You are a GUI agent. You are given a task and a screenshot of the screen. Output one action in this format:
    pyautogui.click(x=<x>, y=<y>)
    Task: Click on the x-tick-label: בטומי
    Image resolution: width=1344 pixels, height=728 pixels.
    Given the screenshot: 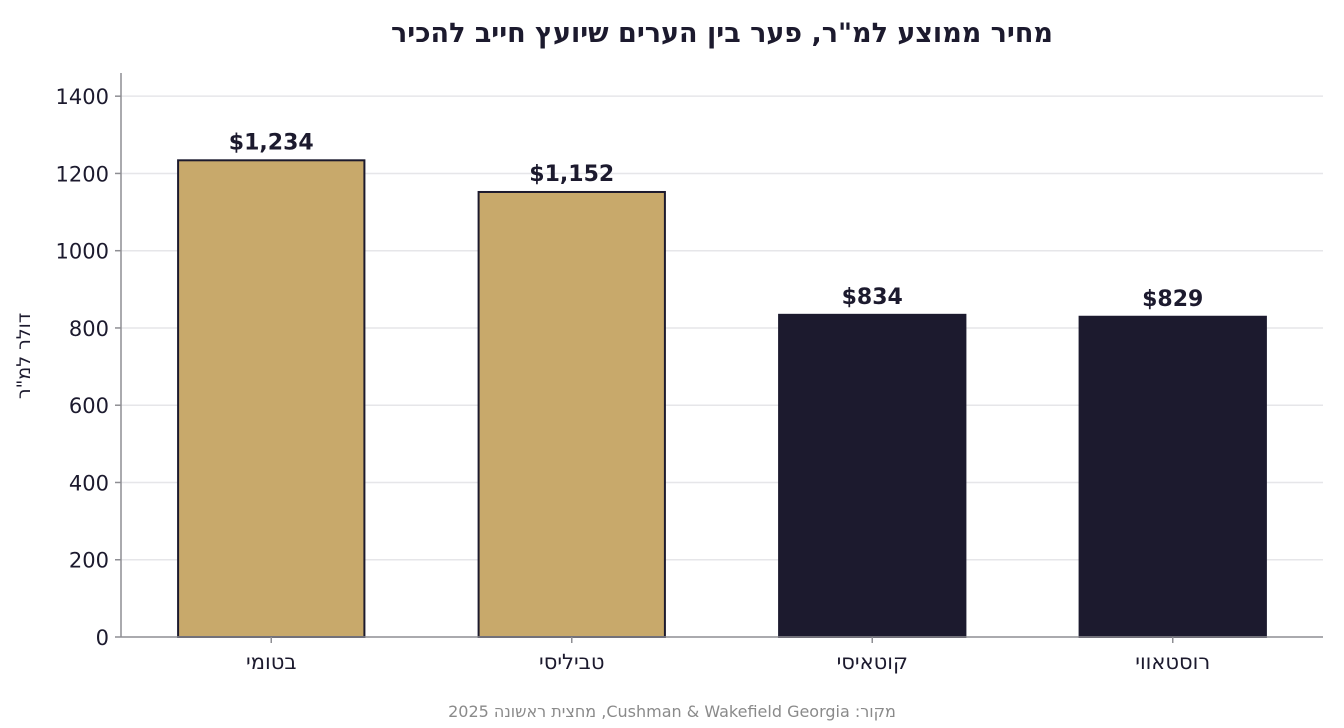 What is the action you would take?
    pyautogui.click(x=271, y=662)
    